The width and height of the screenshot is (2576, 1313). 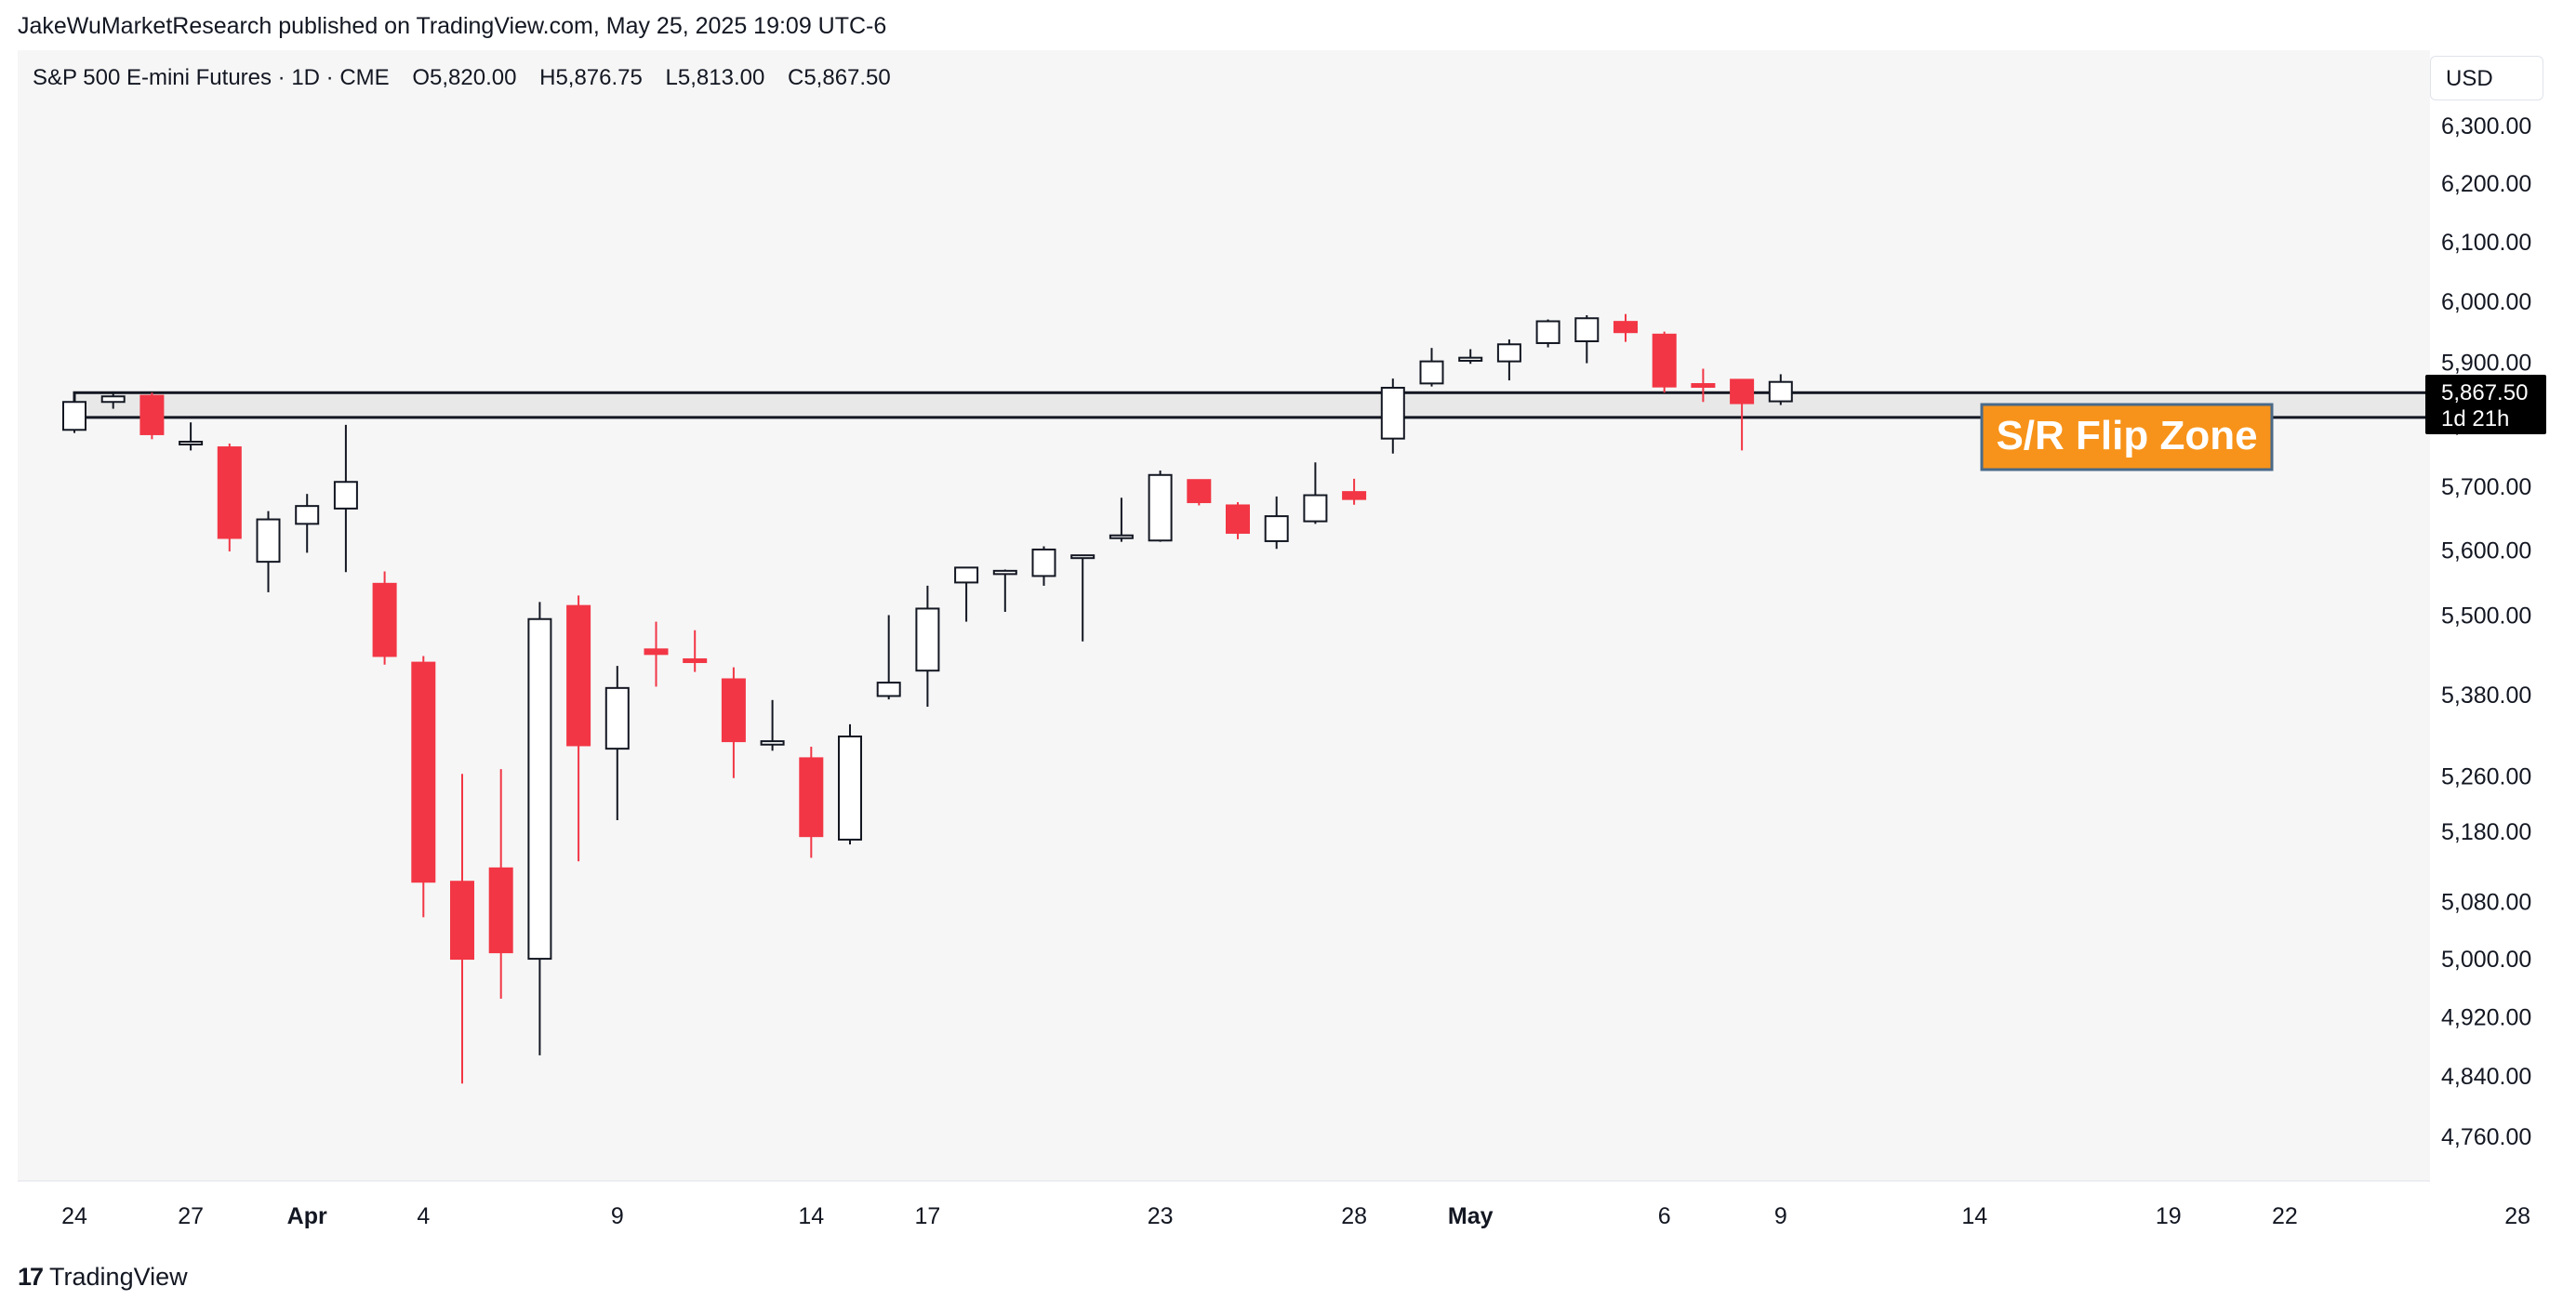 I want to click on x-tick-label: 4, so click(x=423, y=1216).